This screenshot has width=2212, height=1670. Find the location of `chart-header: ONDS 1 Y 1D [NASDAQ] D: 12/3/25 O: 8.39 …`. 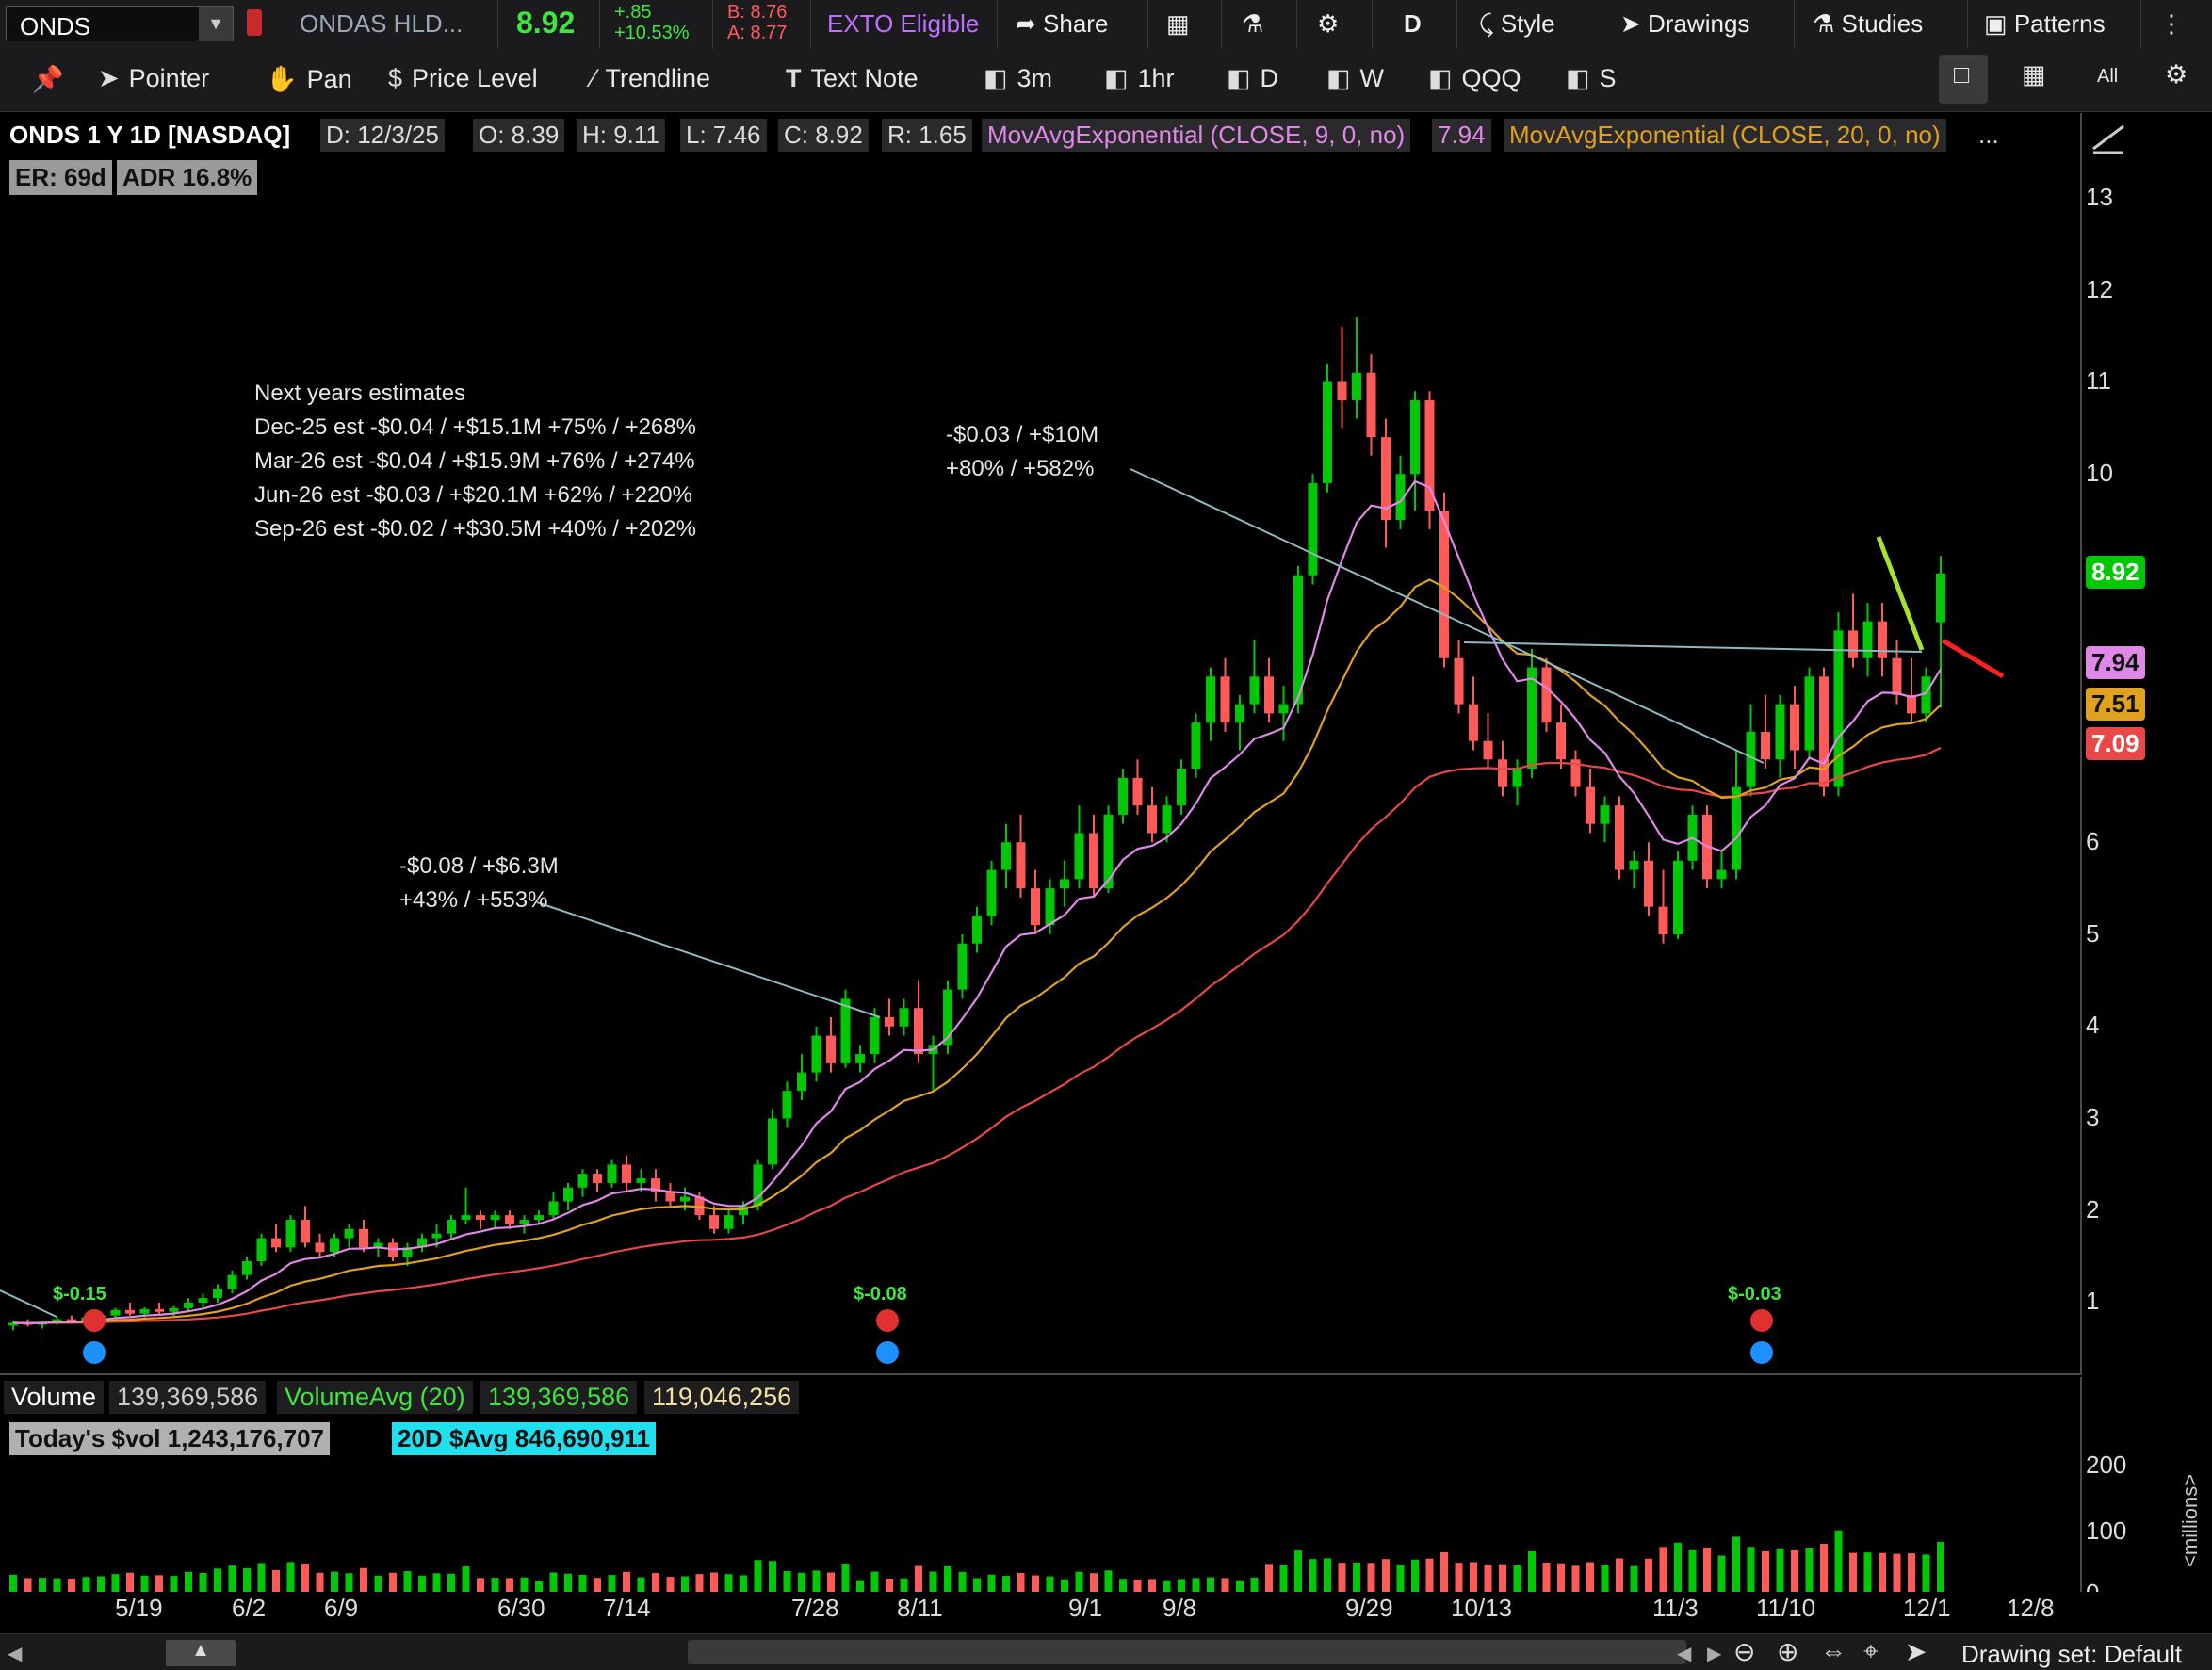

chart-header: ONDS 1 Y 1D [NASDAQ] D: 12/3/25 O: 8.39 … is located at coordinates (1041, 133).